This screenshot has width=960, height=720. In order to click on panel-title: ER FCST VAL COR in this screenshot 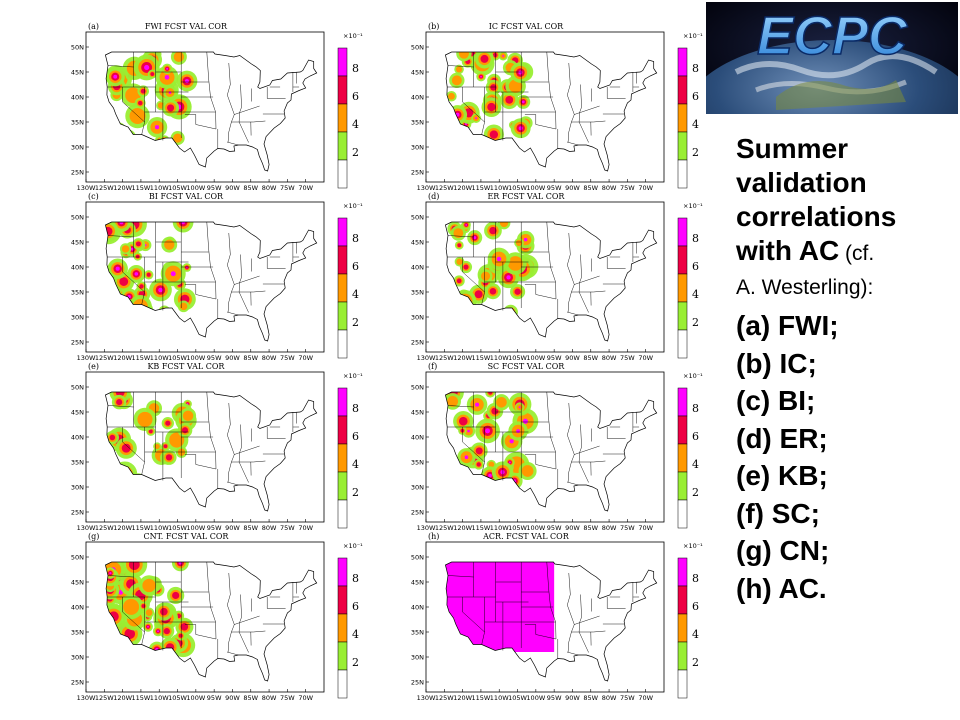, I will do `click(526, 196)`.